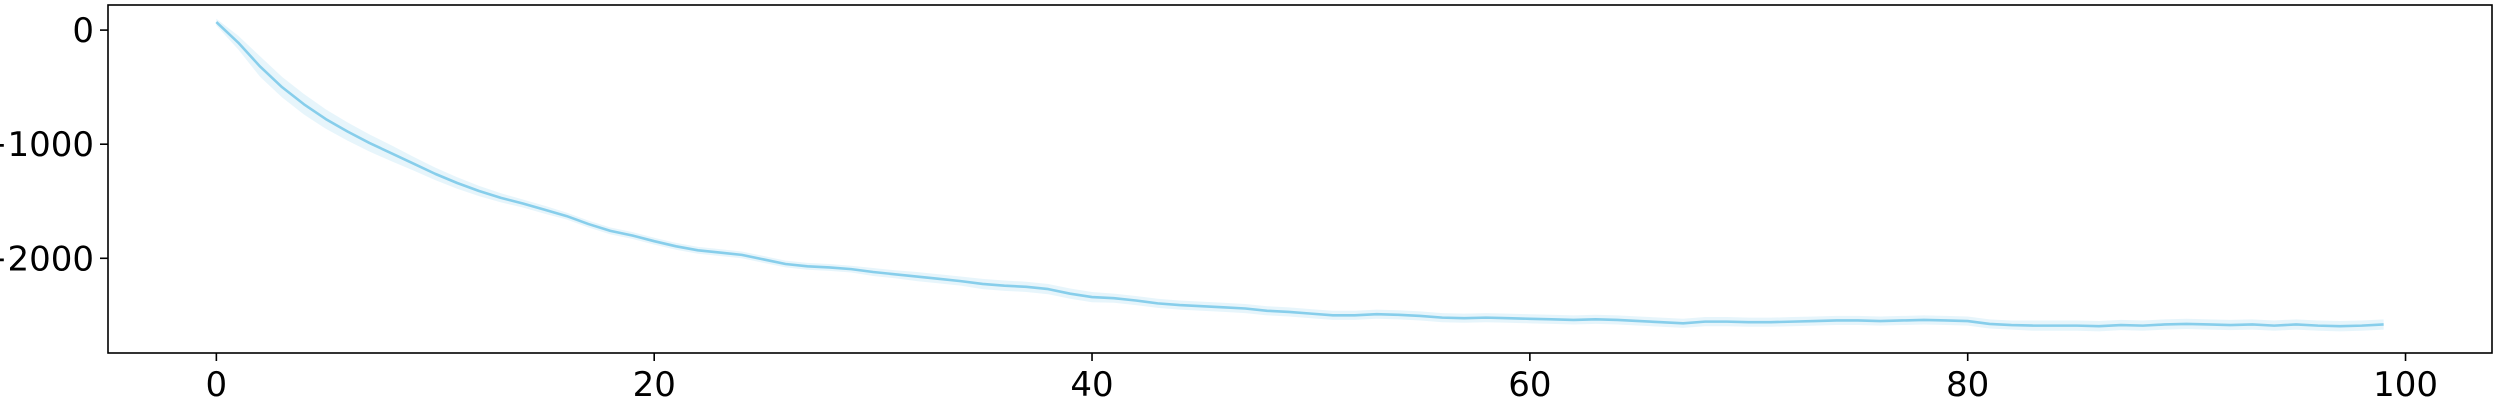 The image size is (2500, 400). What do you see at coordinates (217, 382) in the screenshot?
I see `x-tick-label: 0` at bounding box center [217, 382].